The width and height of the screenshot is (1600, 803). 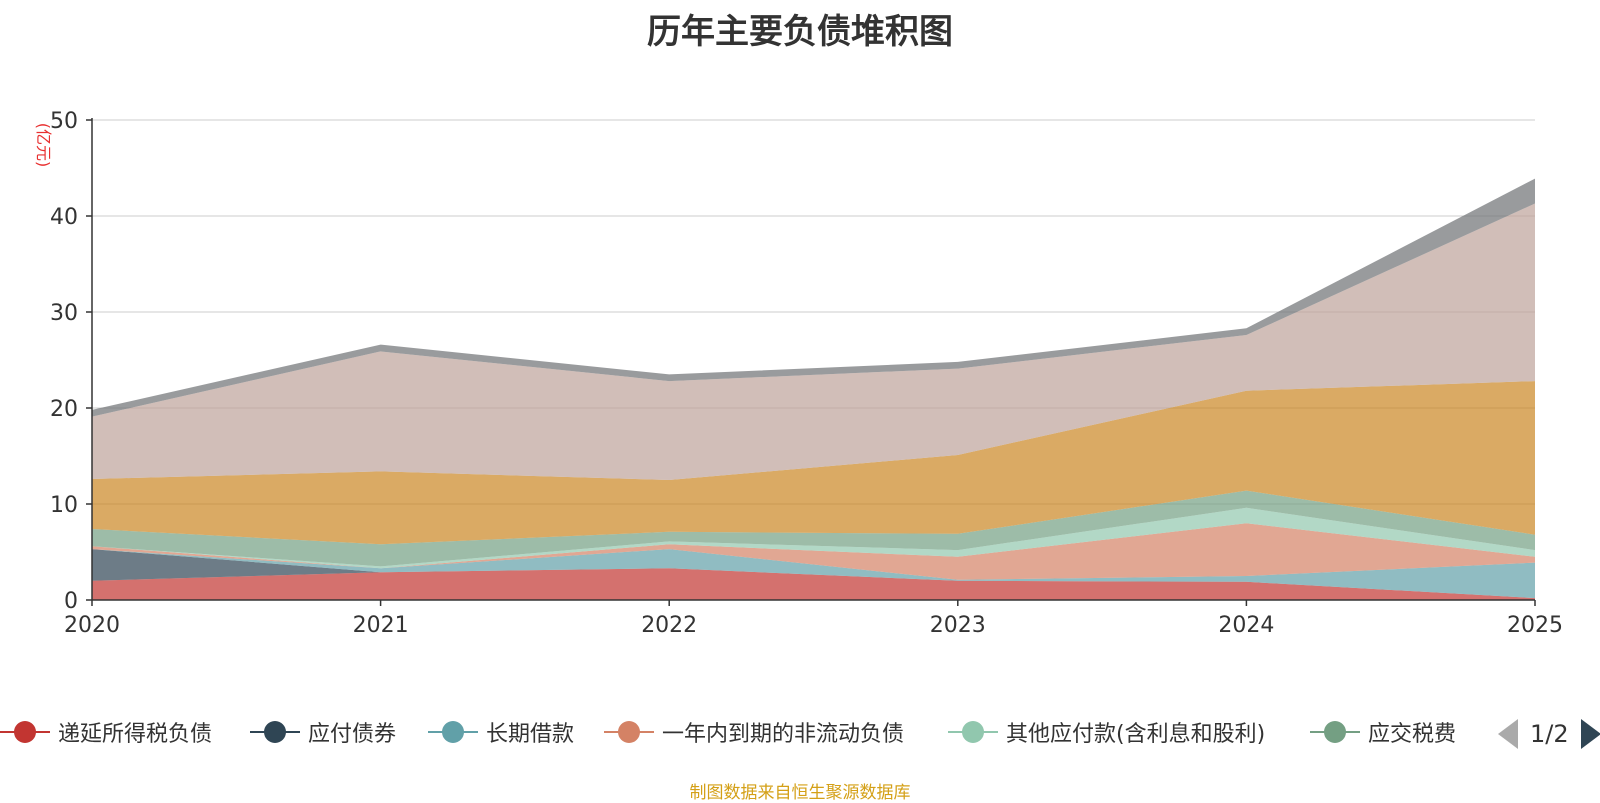 I want to click on x-tick-label: 2022, so click(x=669, y=625).